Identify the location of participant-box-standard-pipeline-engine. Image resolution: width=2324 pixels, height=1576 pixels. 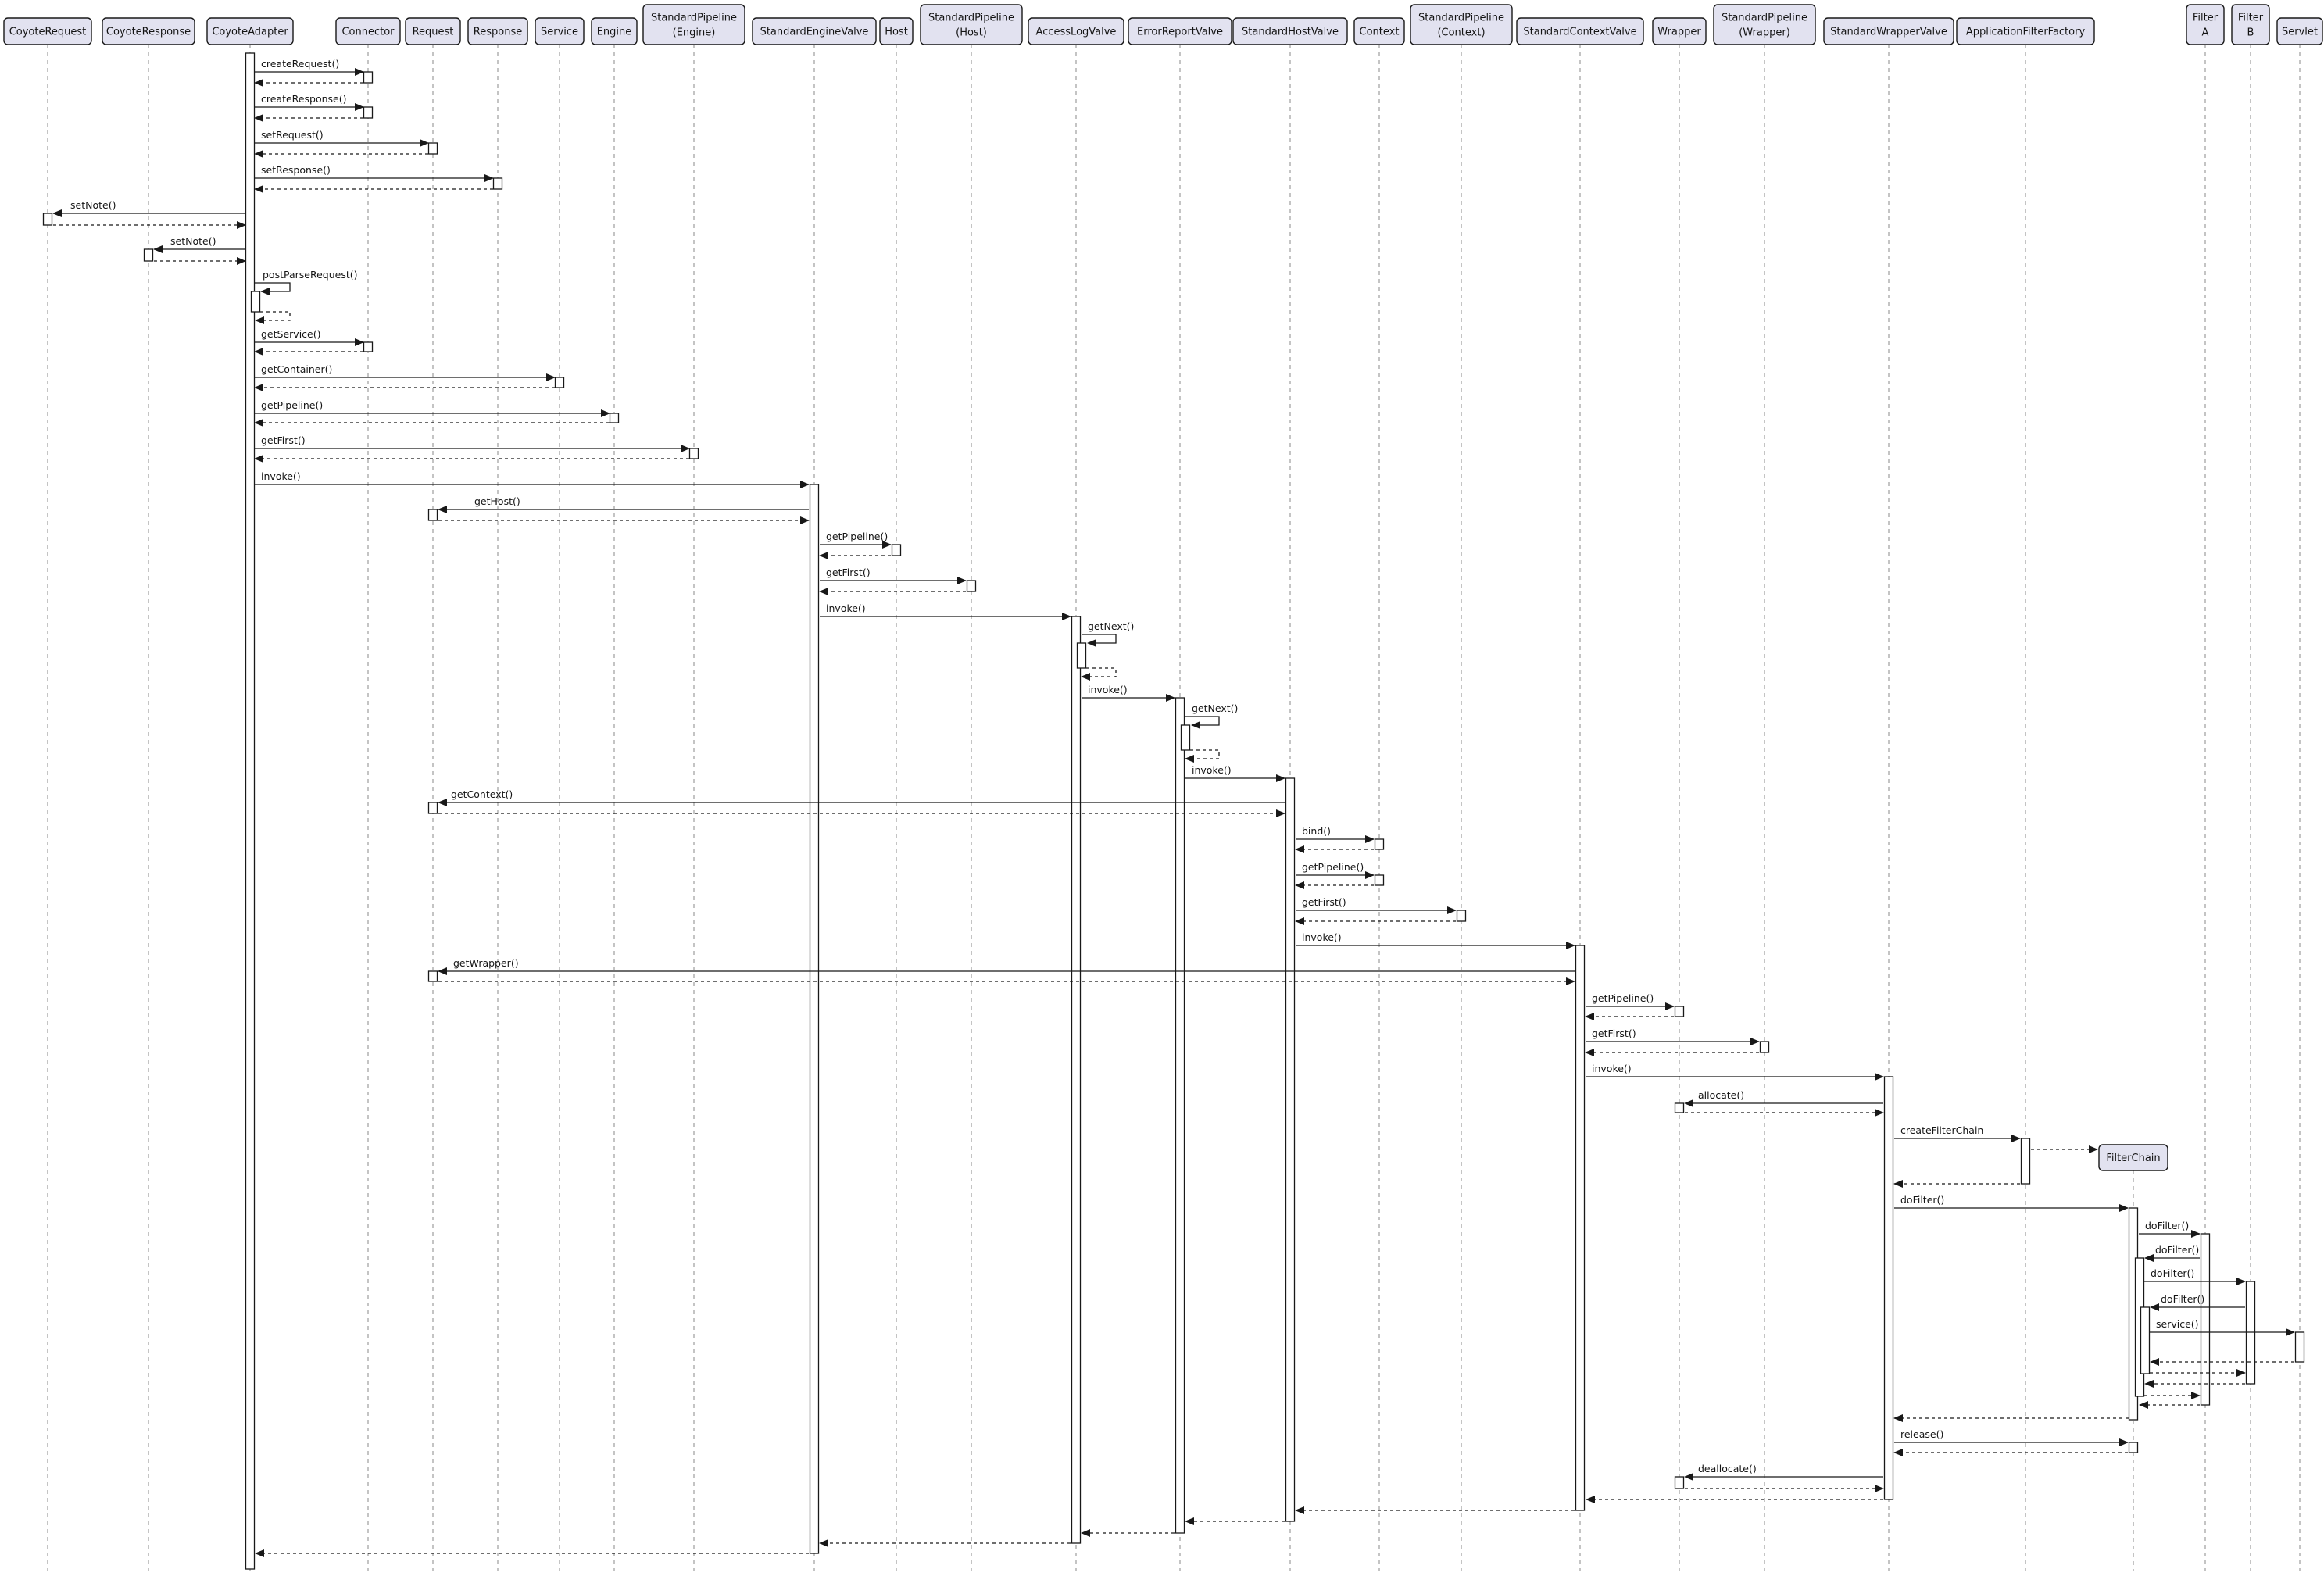
(693, 24).